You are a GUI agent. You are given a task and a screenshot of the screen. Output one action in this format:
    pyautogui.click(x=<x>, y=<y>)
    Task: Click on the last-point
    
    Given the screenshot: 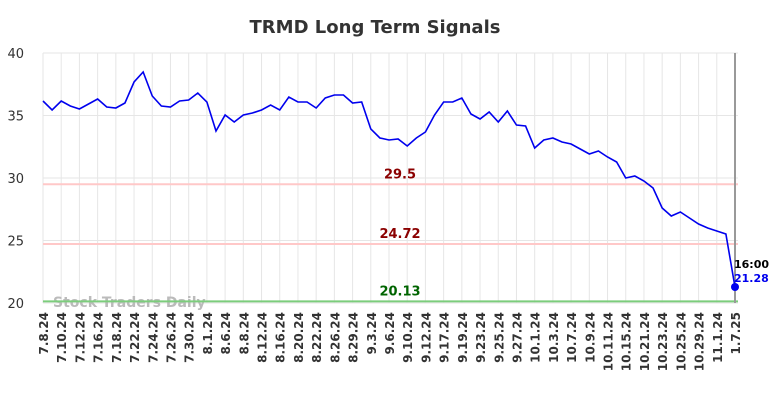 What is the action you would take?
    pyautogui.click(x=735, y=287)
    